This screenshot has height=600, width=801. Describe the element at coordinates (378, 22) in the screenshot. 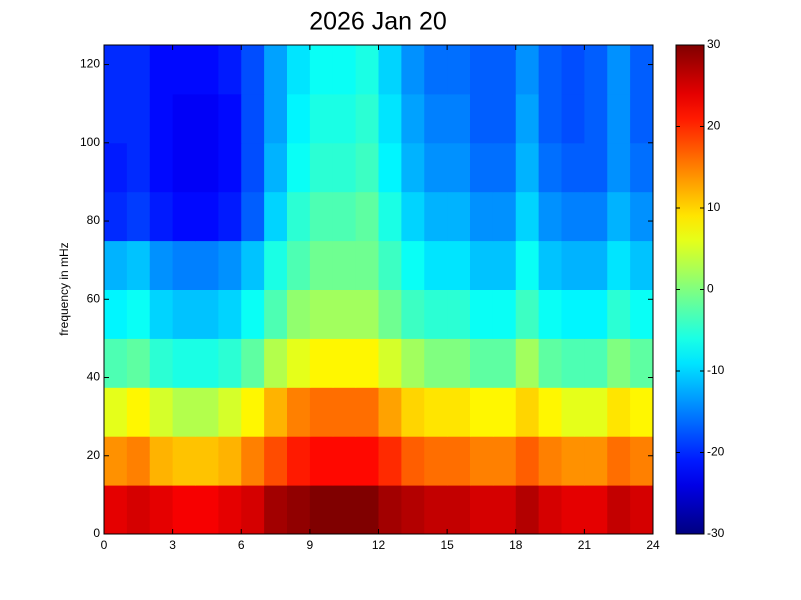

I see `chart-title: 2026 Jan 20` at that location.